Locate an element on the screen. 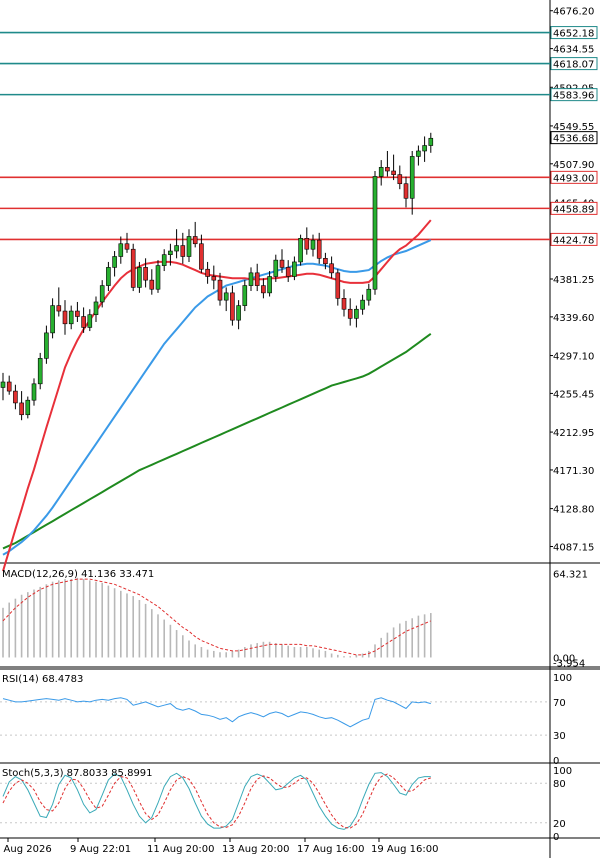 The height and width of the screenshot is (858, 600). stoch-k-line is located at coordinates (216, 801).